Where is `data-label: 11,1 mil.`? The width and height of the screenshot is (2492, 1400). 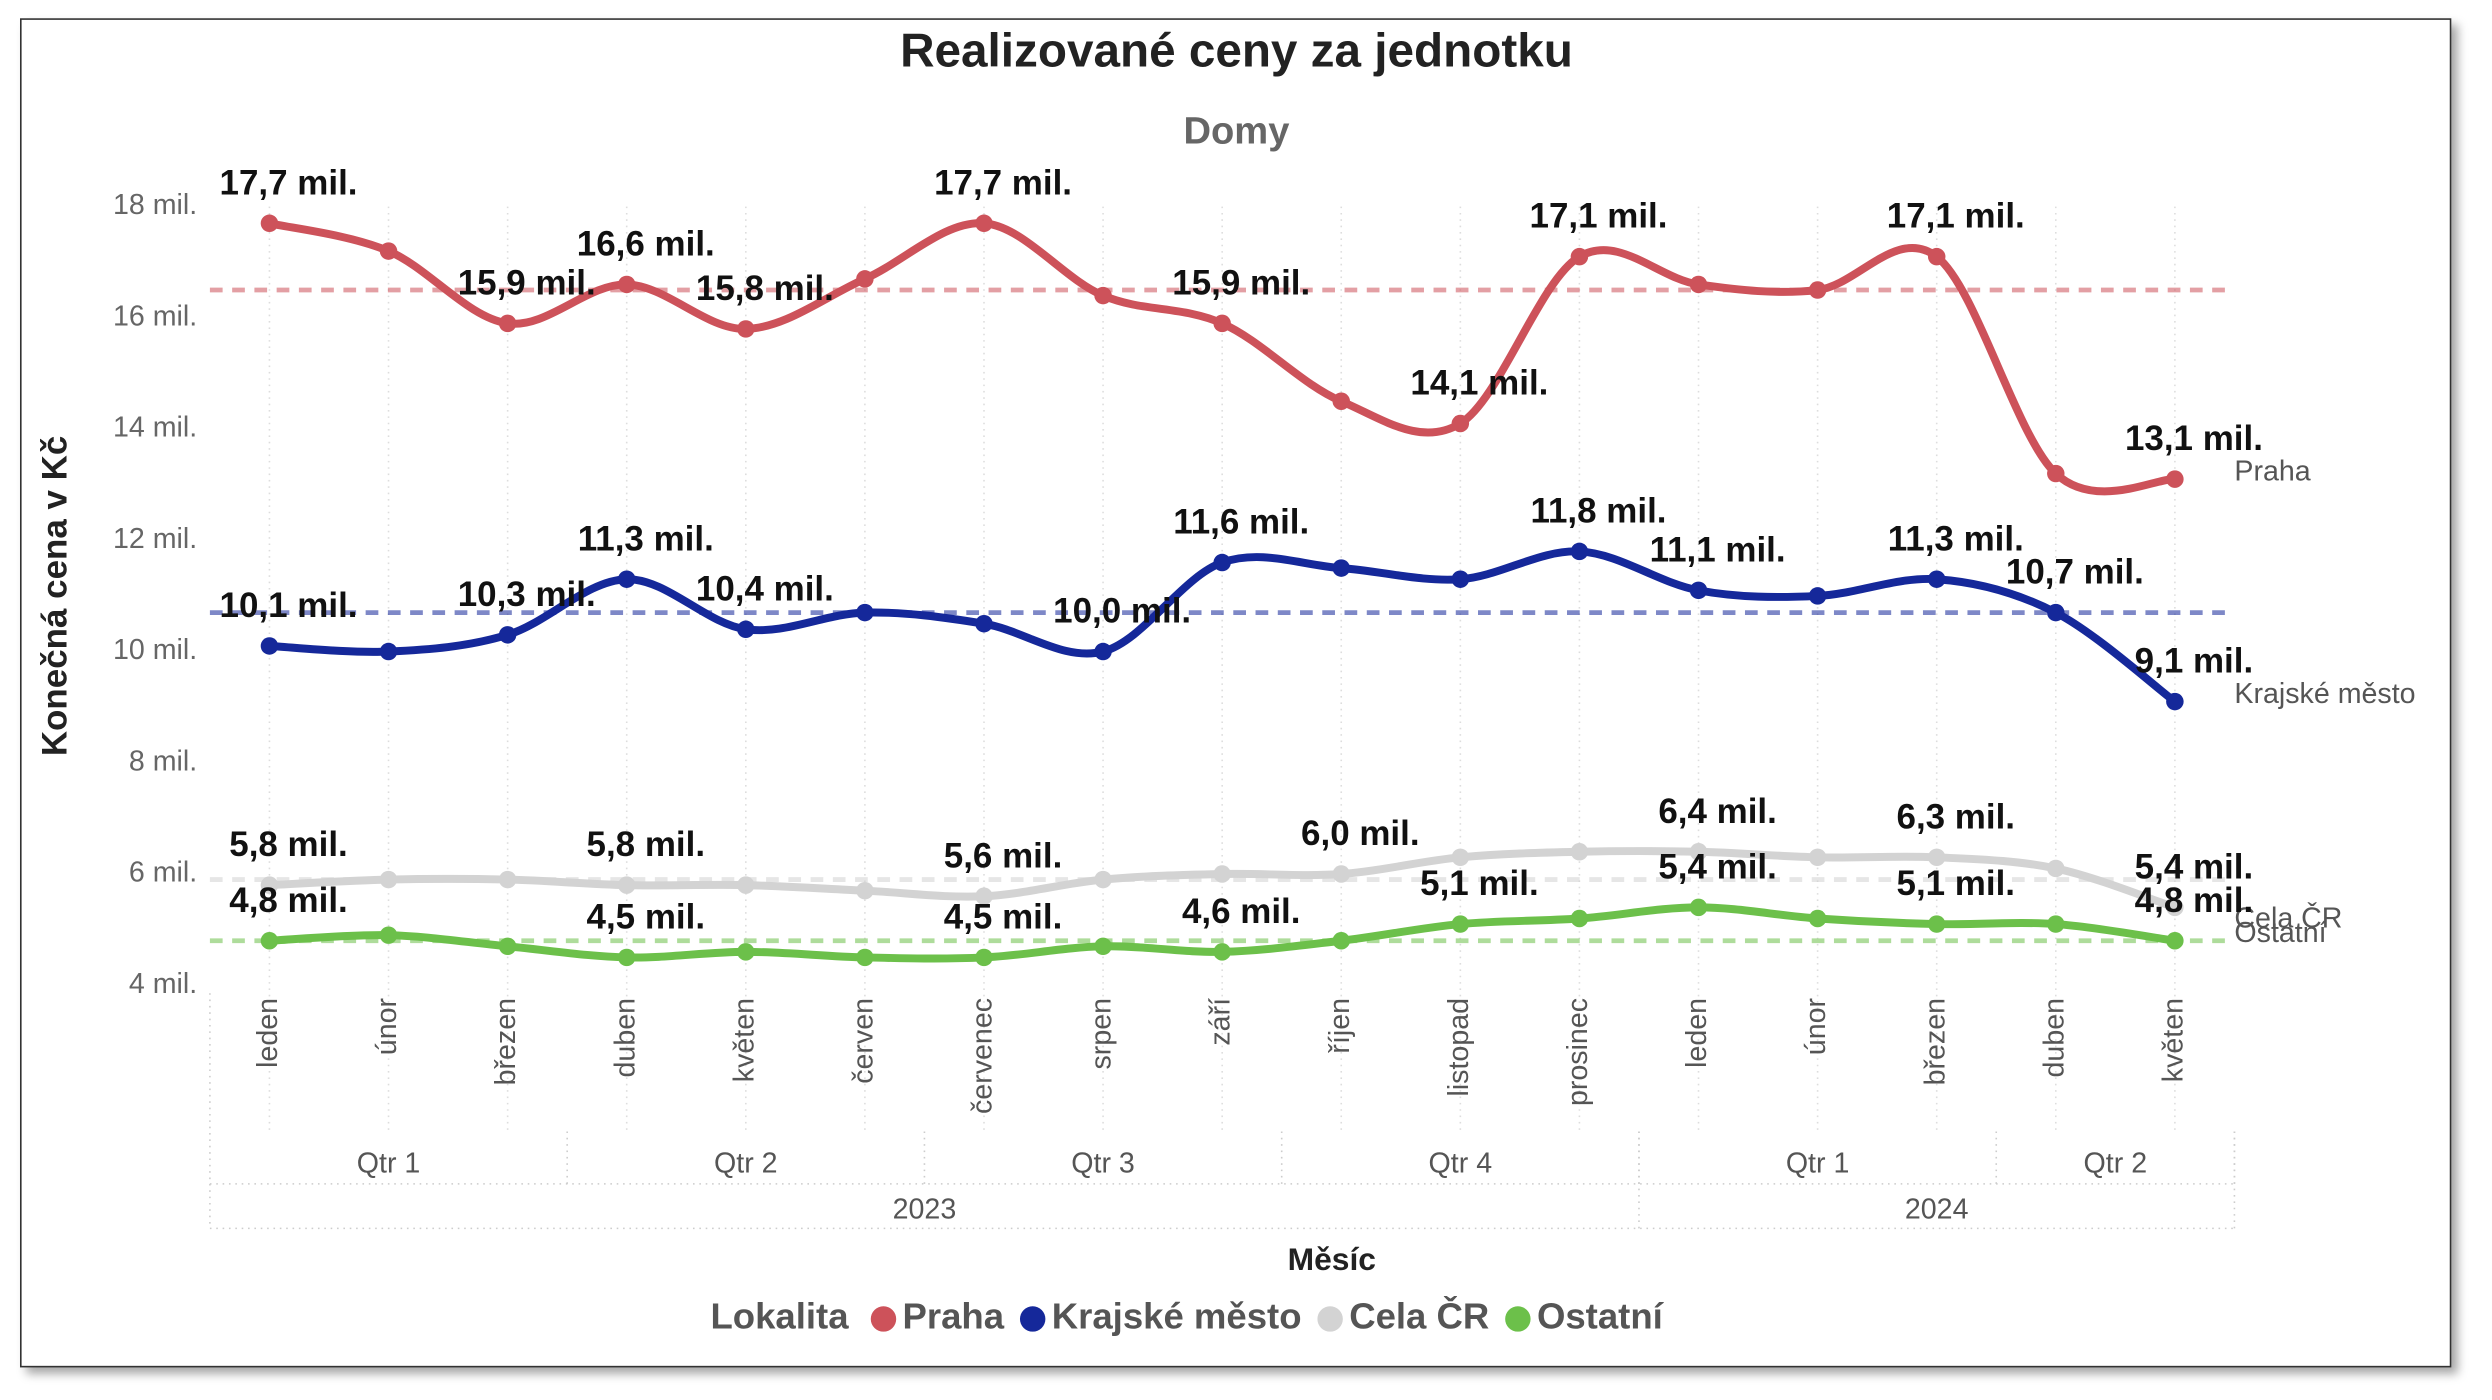 data-label: 11,1 mil. is located at coordinates (1718, 549).